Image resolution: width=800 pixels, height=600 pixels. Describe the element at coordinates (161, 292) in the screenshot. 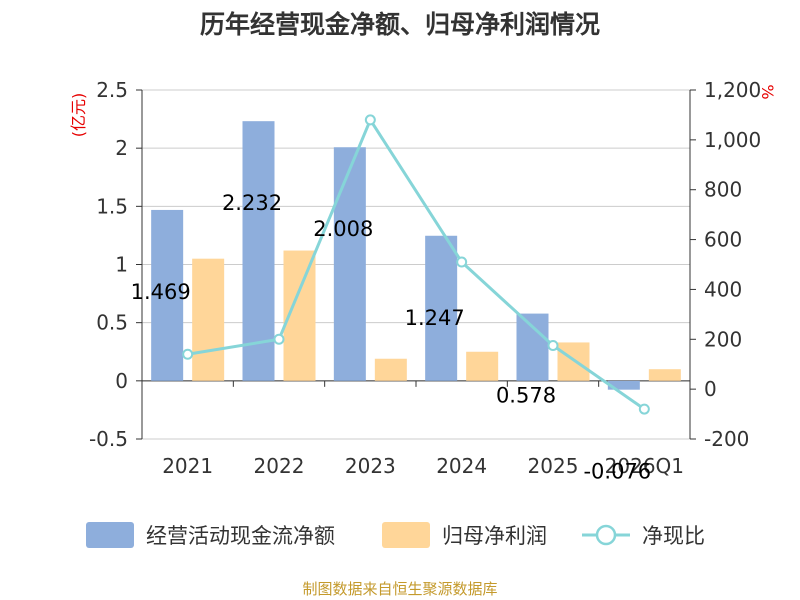

I see `data-label-cashflow: 1.469` at that location.